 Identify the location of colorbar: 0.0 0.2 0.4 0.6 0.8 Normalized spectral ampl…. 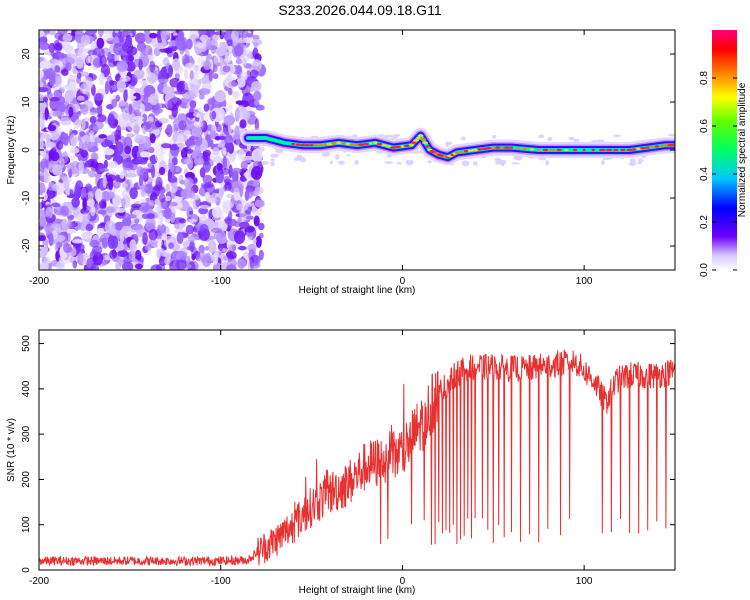
(723, 153).